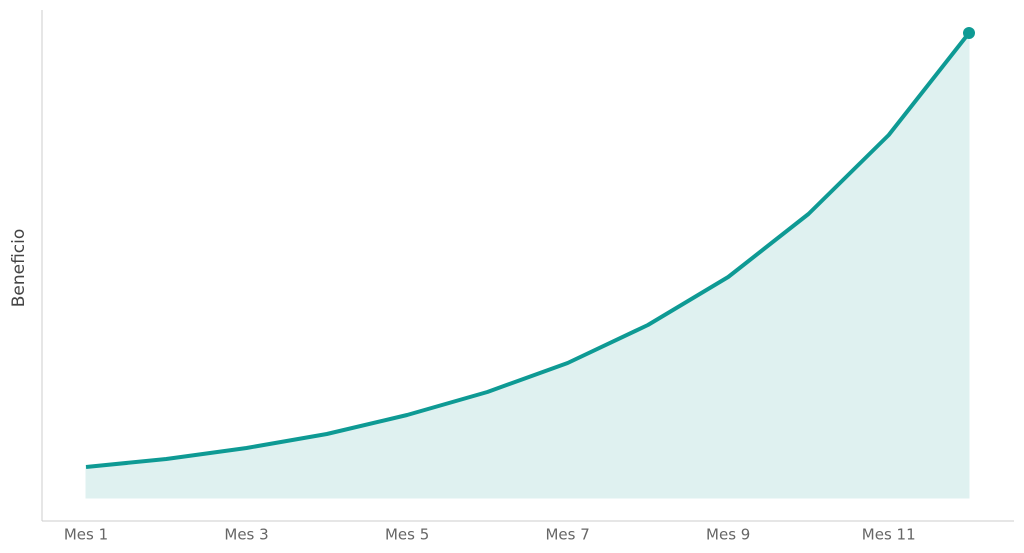 This screenshot has width=1024, height=553. What do you see at coordinates (246, 535) in the screenshot?
I see `x-tick-label: Mes 3` at bounding box center [246, 535].